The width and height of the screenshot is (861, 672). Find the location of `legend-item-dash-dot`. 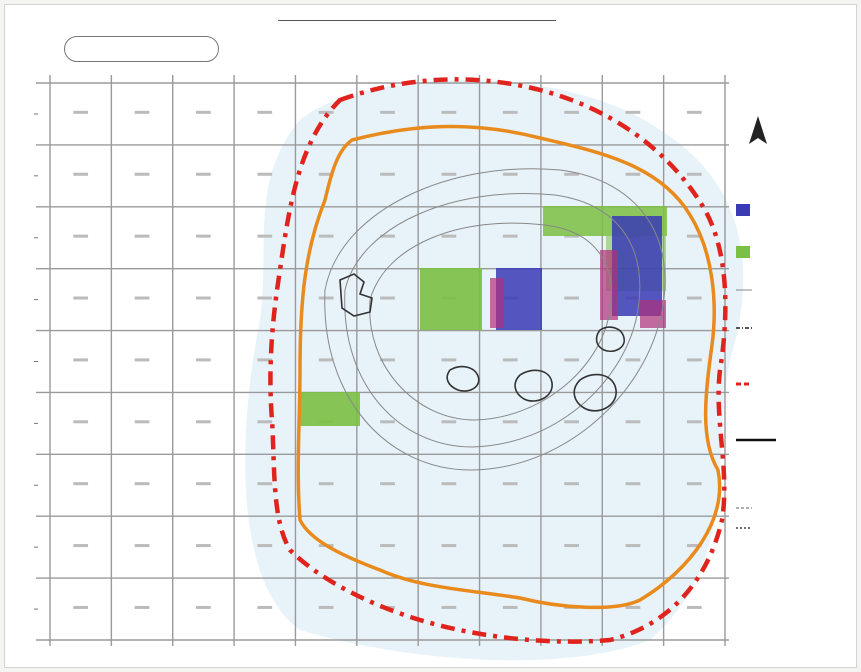

legend-item-dash-dot is located at coordinates (790, 329).